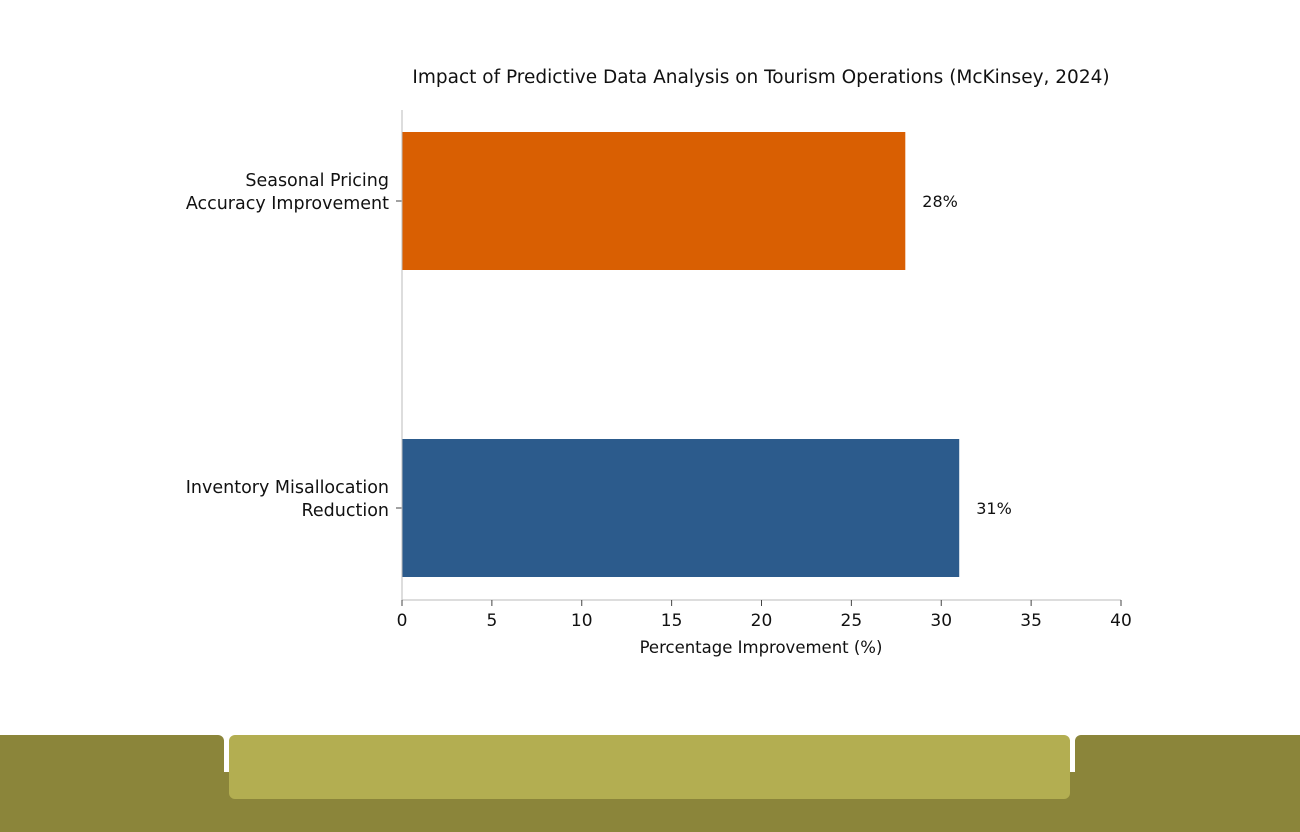 The height and width of the screenshot is (832, 1300). I want to click on category-label-1: Inventory Misallocation Reduction, so click(287, 499).